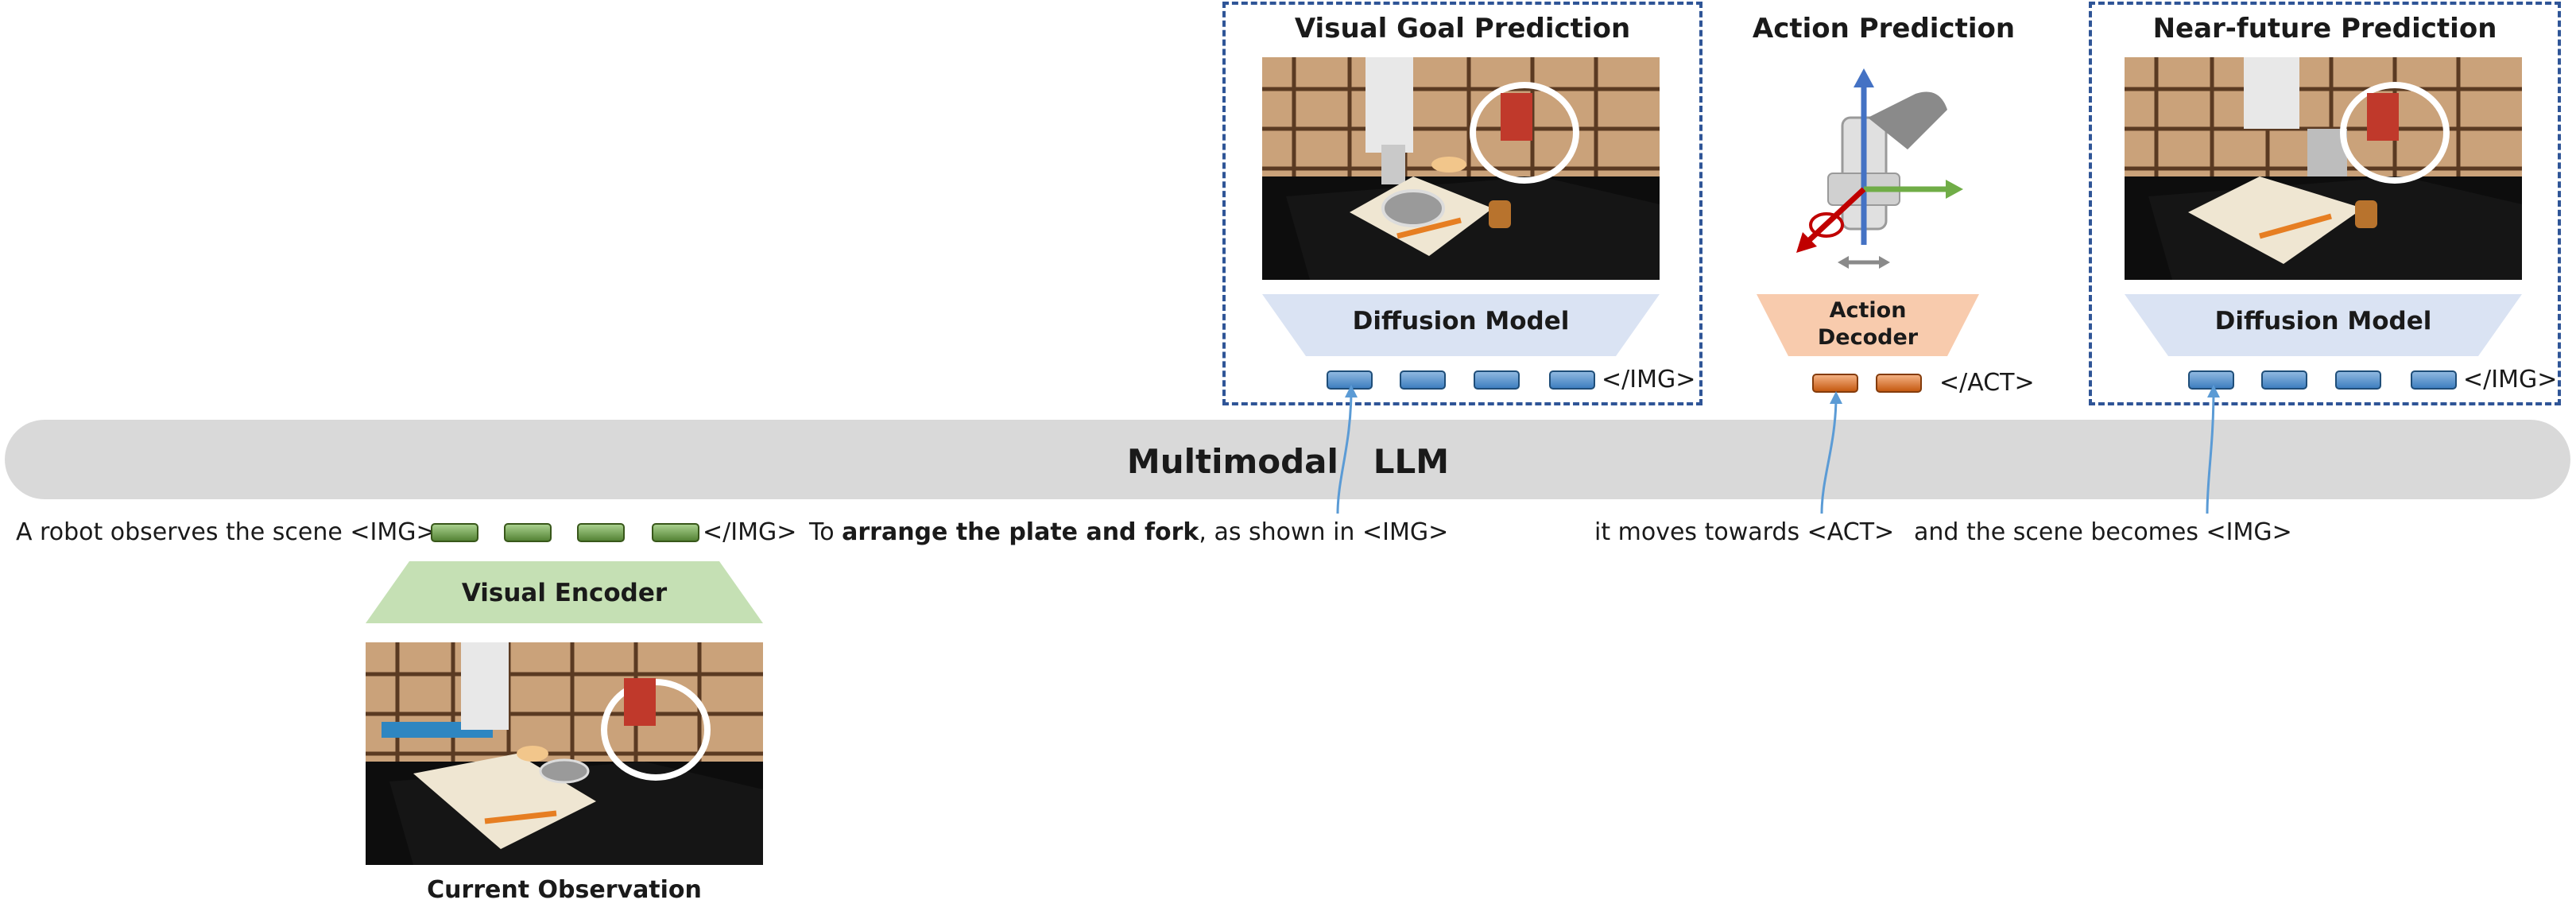  What do you see at coordinates (1649, 380) in the screenshot?
I see `visual-goal-end-token: </IMG>` at bounding box center [1649, 380].